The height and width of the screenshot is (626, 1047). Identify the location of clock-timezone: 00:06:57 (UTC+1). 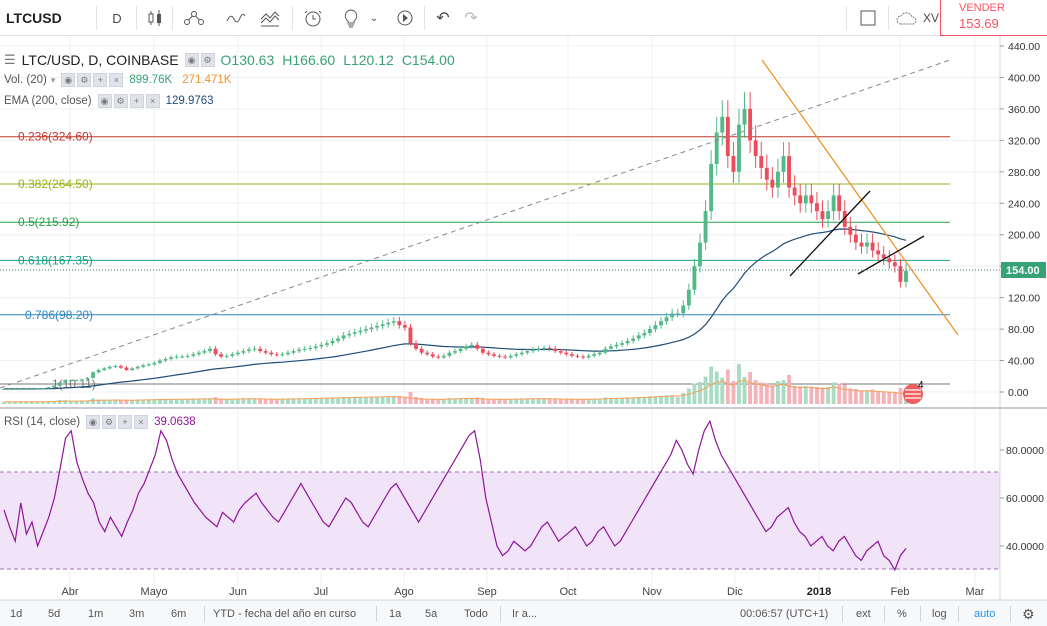
(784, 614).